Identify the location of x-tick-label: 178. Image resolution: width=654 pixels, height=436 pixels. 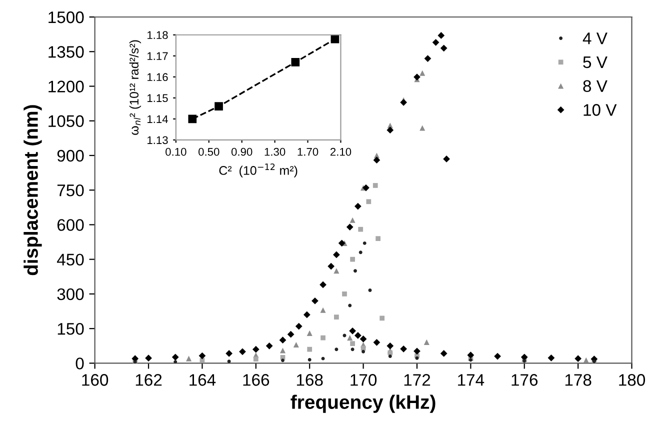
(578, 380).